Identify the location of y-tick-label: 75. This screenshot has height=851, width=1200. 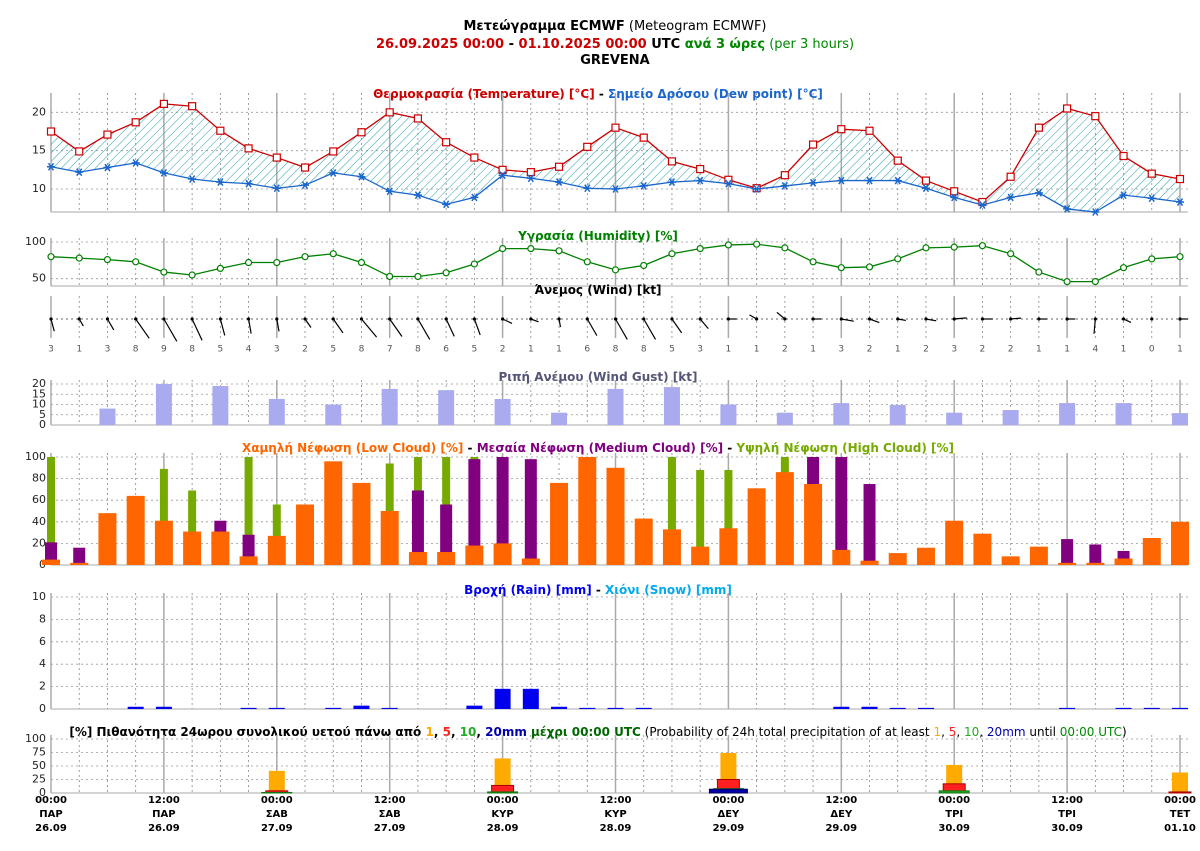
(39, 752).